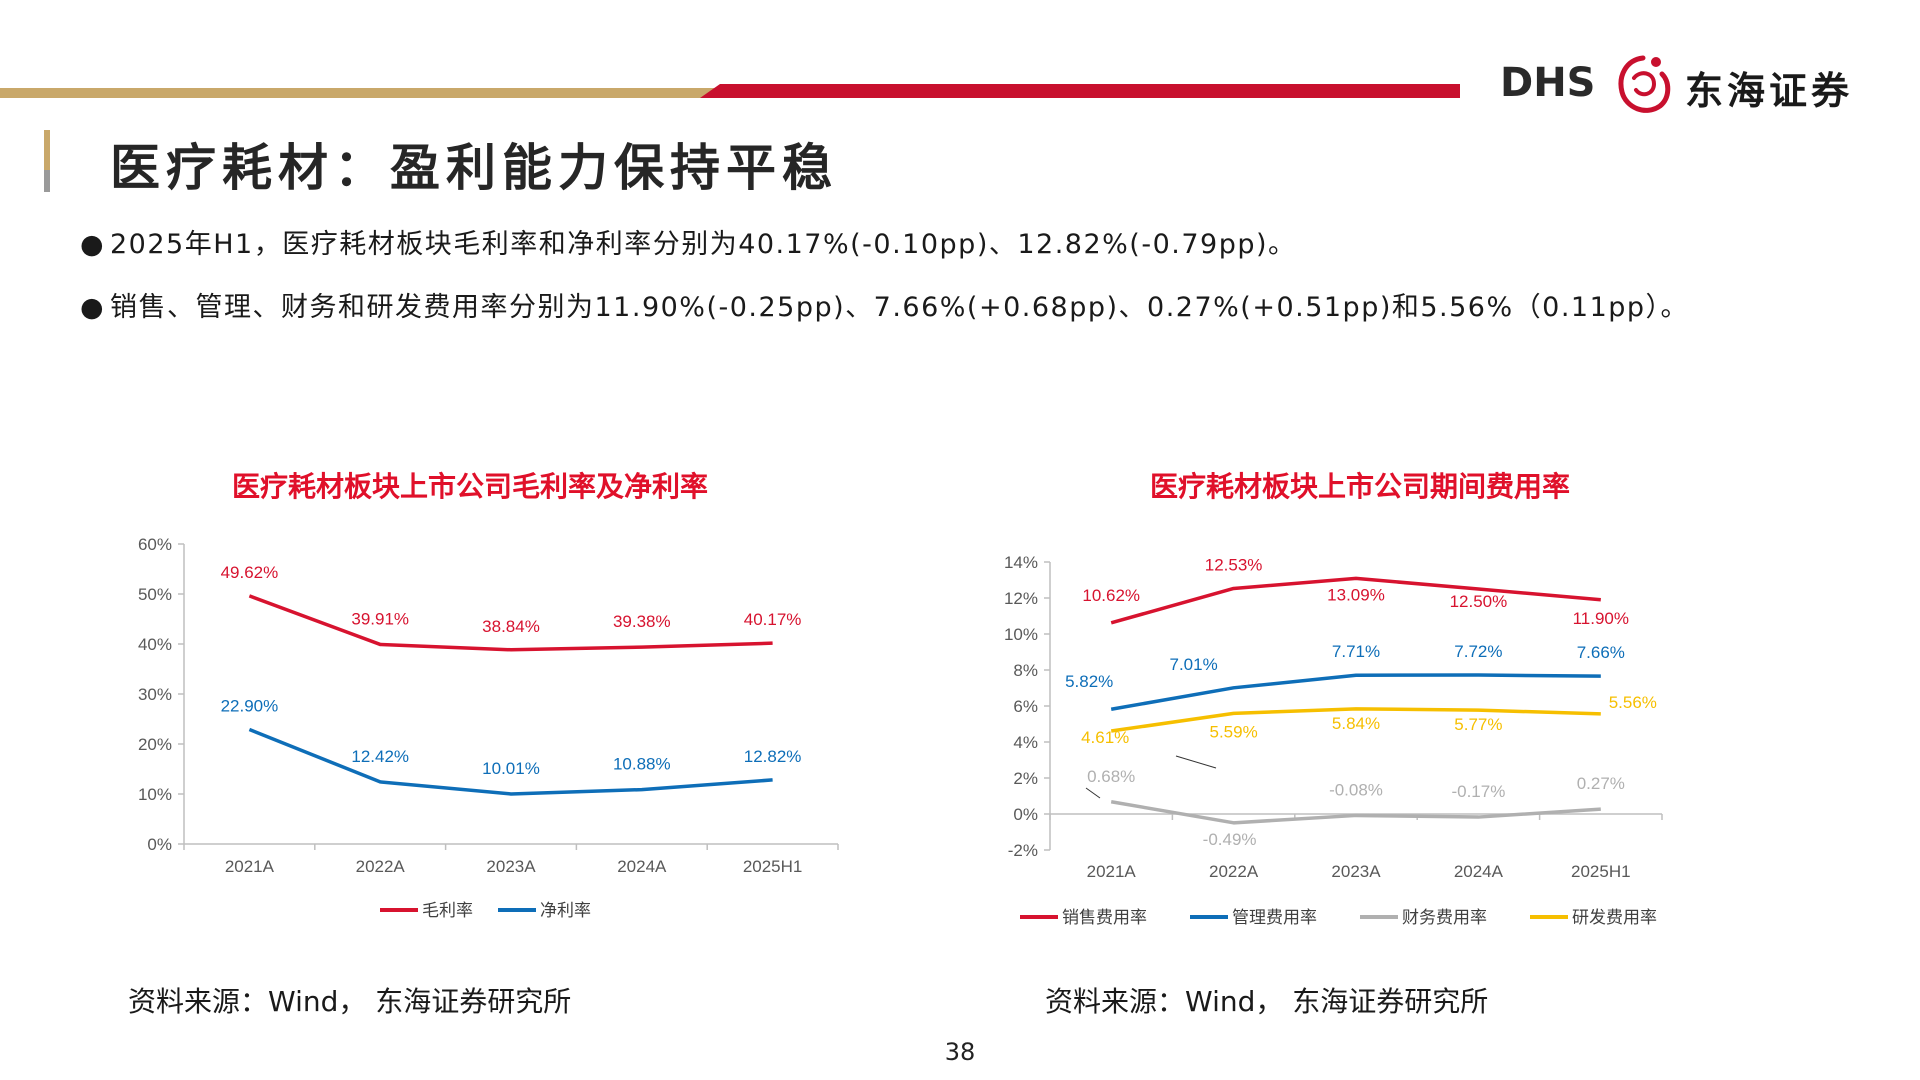  What do you see at coordinates (380, 756) in the screenshot?
I see `data-label: 12.42%` at bounding box center [380, 756].